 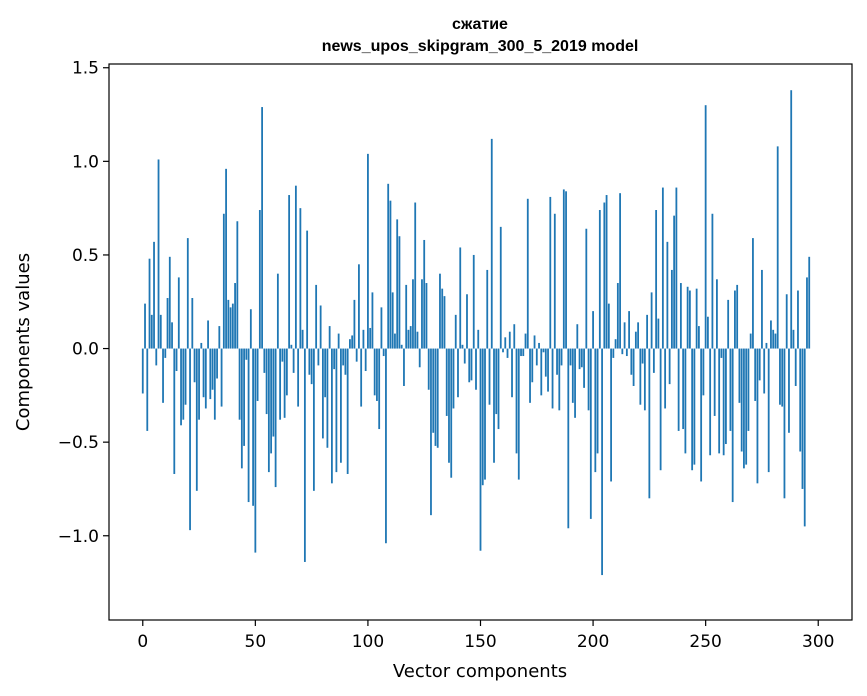 What do you see at coordinates (85, 162) in the screenshot?
I see `y-tick-label-4: 1.0` at bounding box center [85, 162].